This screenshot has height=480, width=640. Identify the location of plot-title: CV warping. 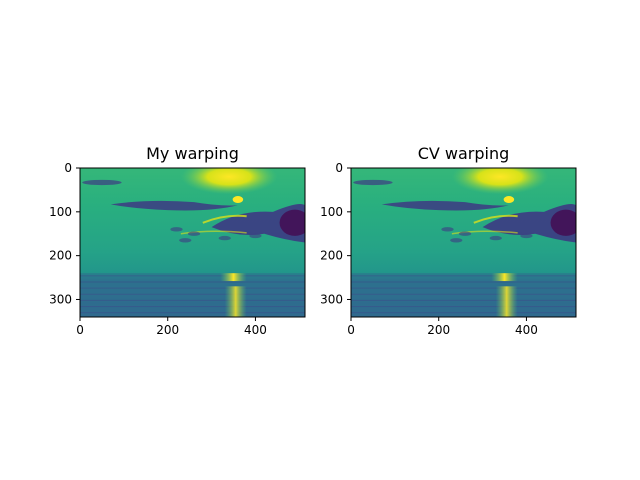
(464, 153).